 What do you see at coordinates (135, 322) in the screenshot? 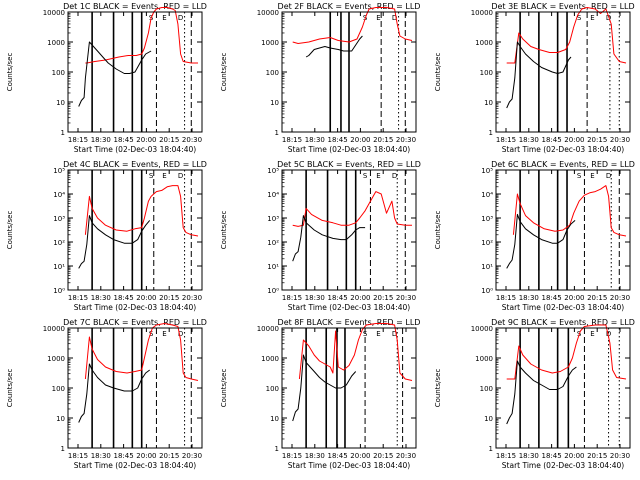
I see `panel-title: Det 7C BLACK = Events, RED = LLD` at bounding box center [135, 322].